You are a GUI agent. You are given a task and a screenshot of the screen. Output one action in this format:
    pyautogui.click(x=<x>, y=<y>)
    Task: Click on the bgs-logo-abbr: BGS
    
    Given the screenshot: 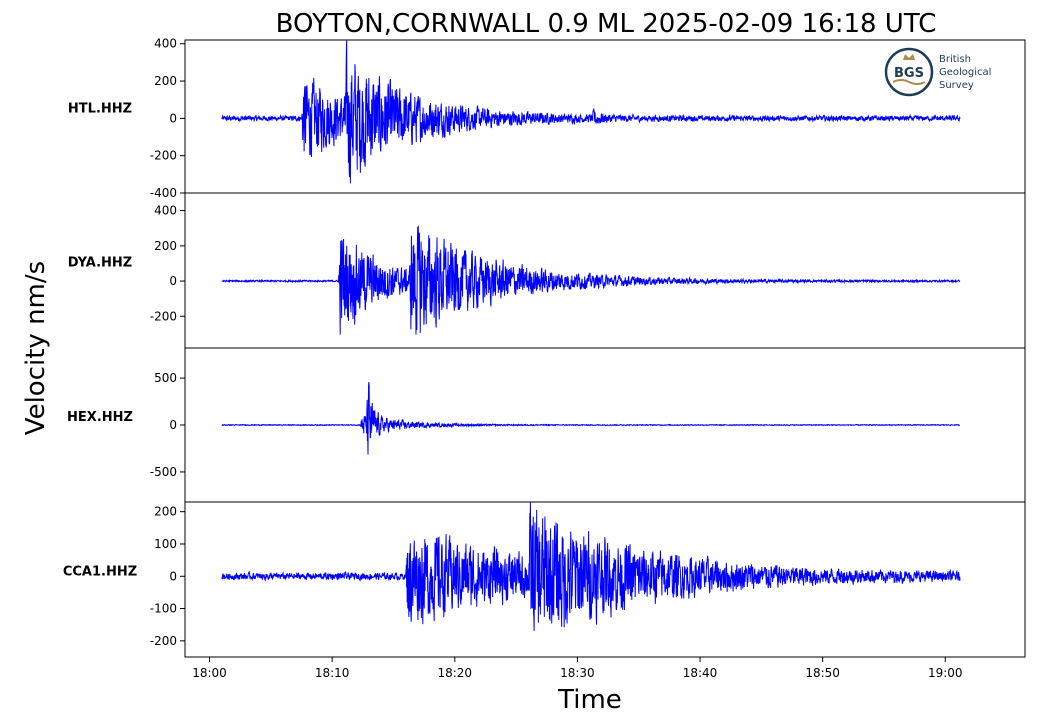 What is the action you would take?
    pyautogui.click(x=909, y=73)
    